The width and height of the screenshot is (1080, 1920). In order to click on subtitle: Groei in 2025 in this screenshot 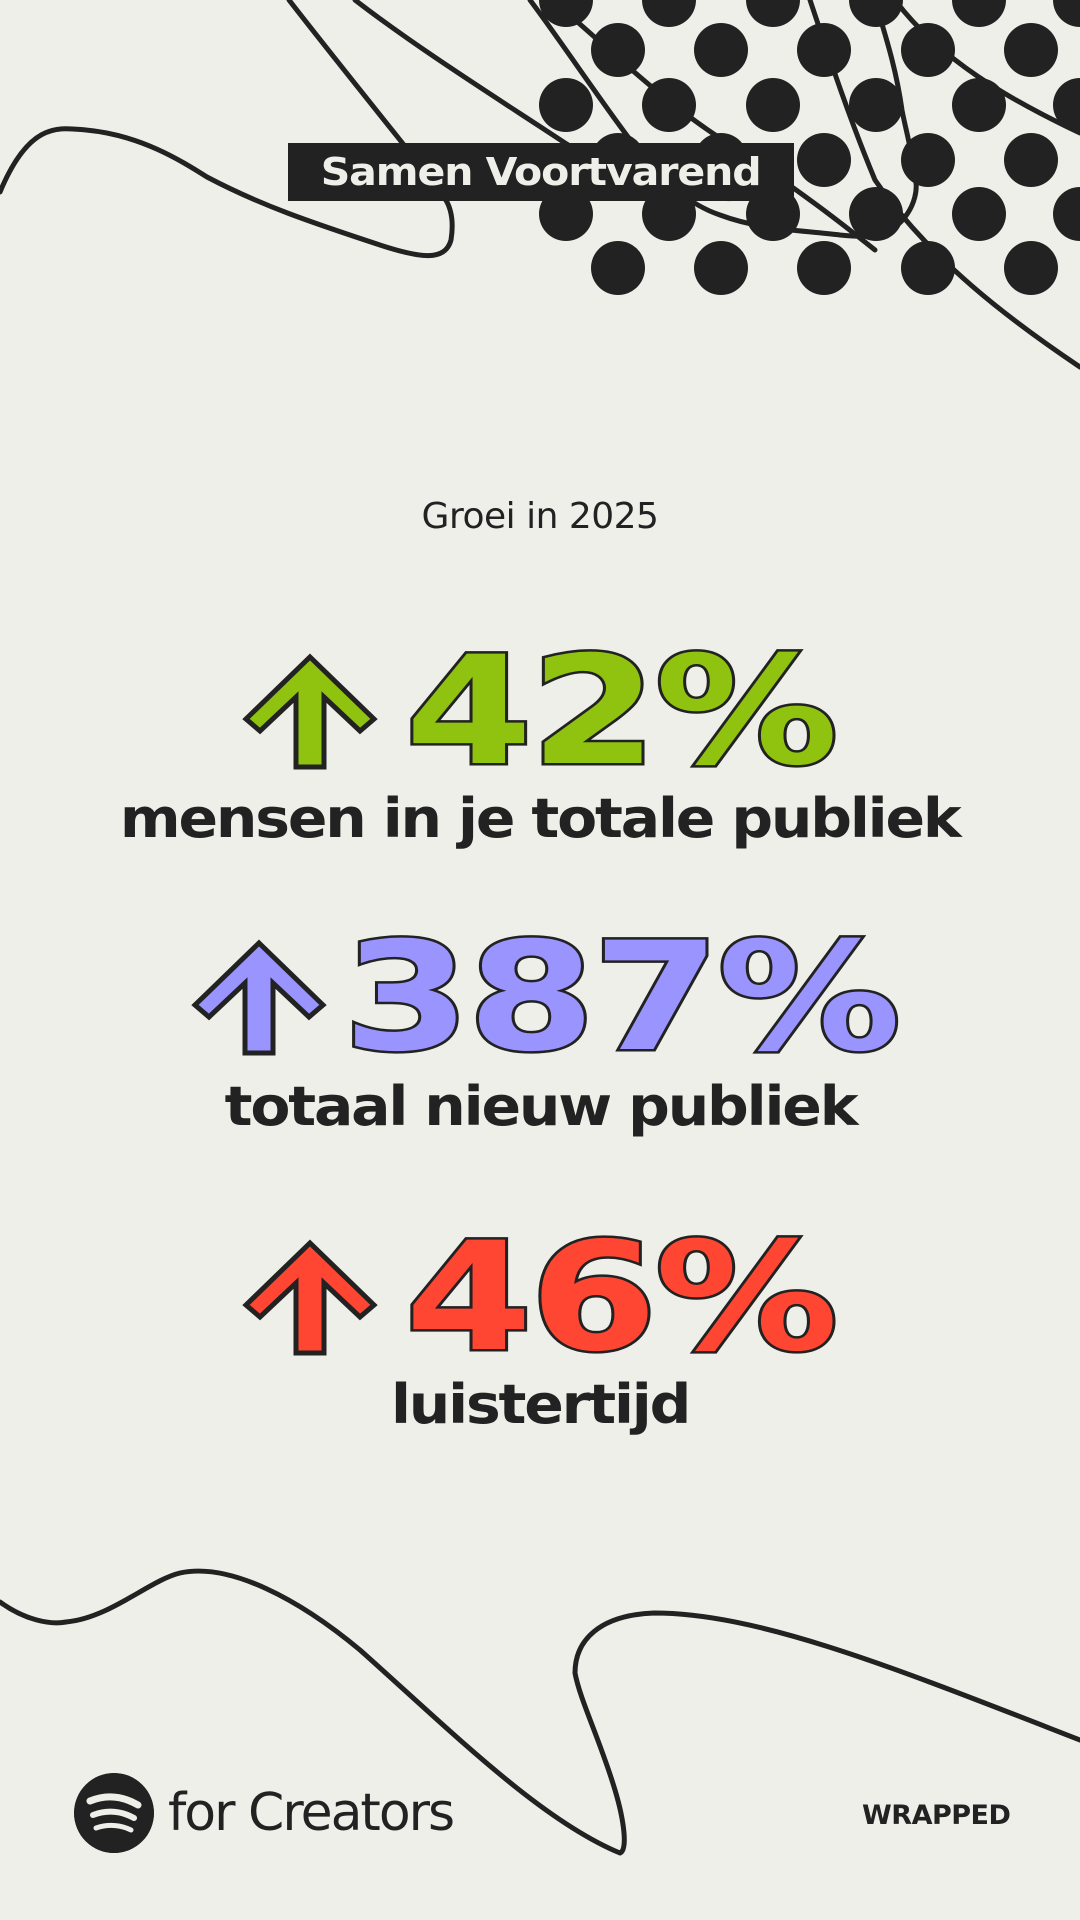, I will do `click(540, 516)`.